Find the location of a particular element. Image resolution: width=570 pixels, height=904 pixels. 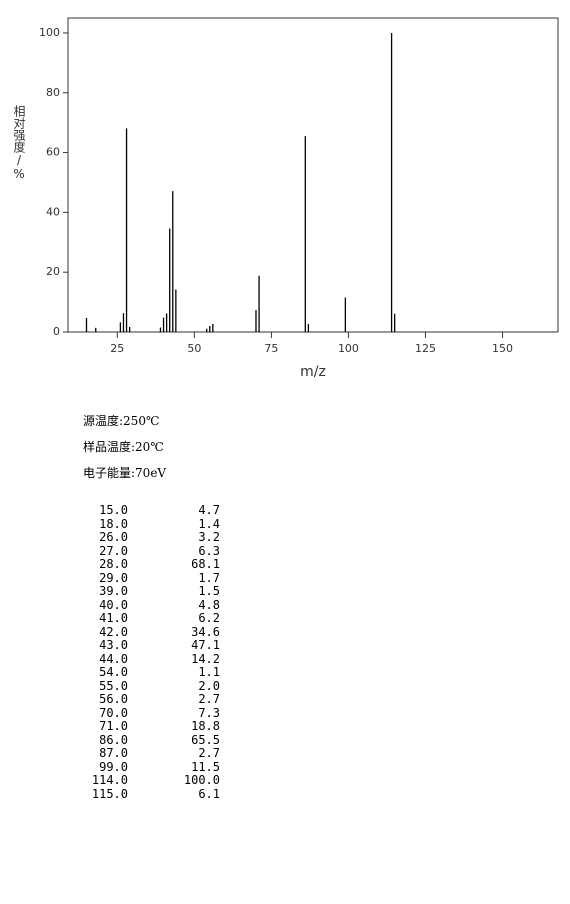

mz-cell: 39.0 is located at coordinates (113, 591).